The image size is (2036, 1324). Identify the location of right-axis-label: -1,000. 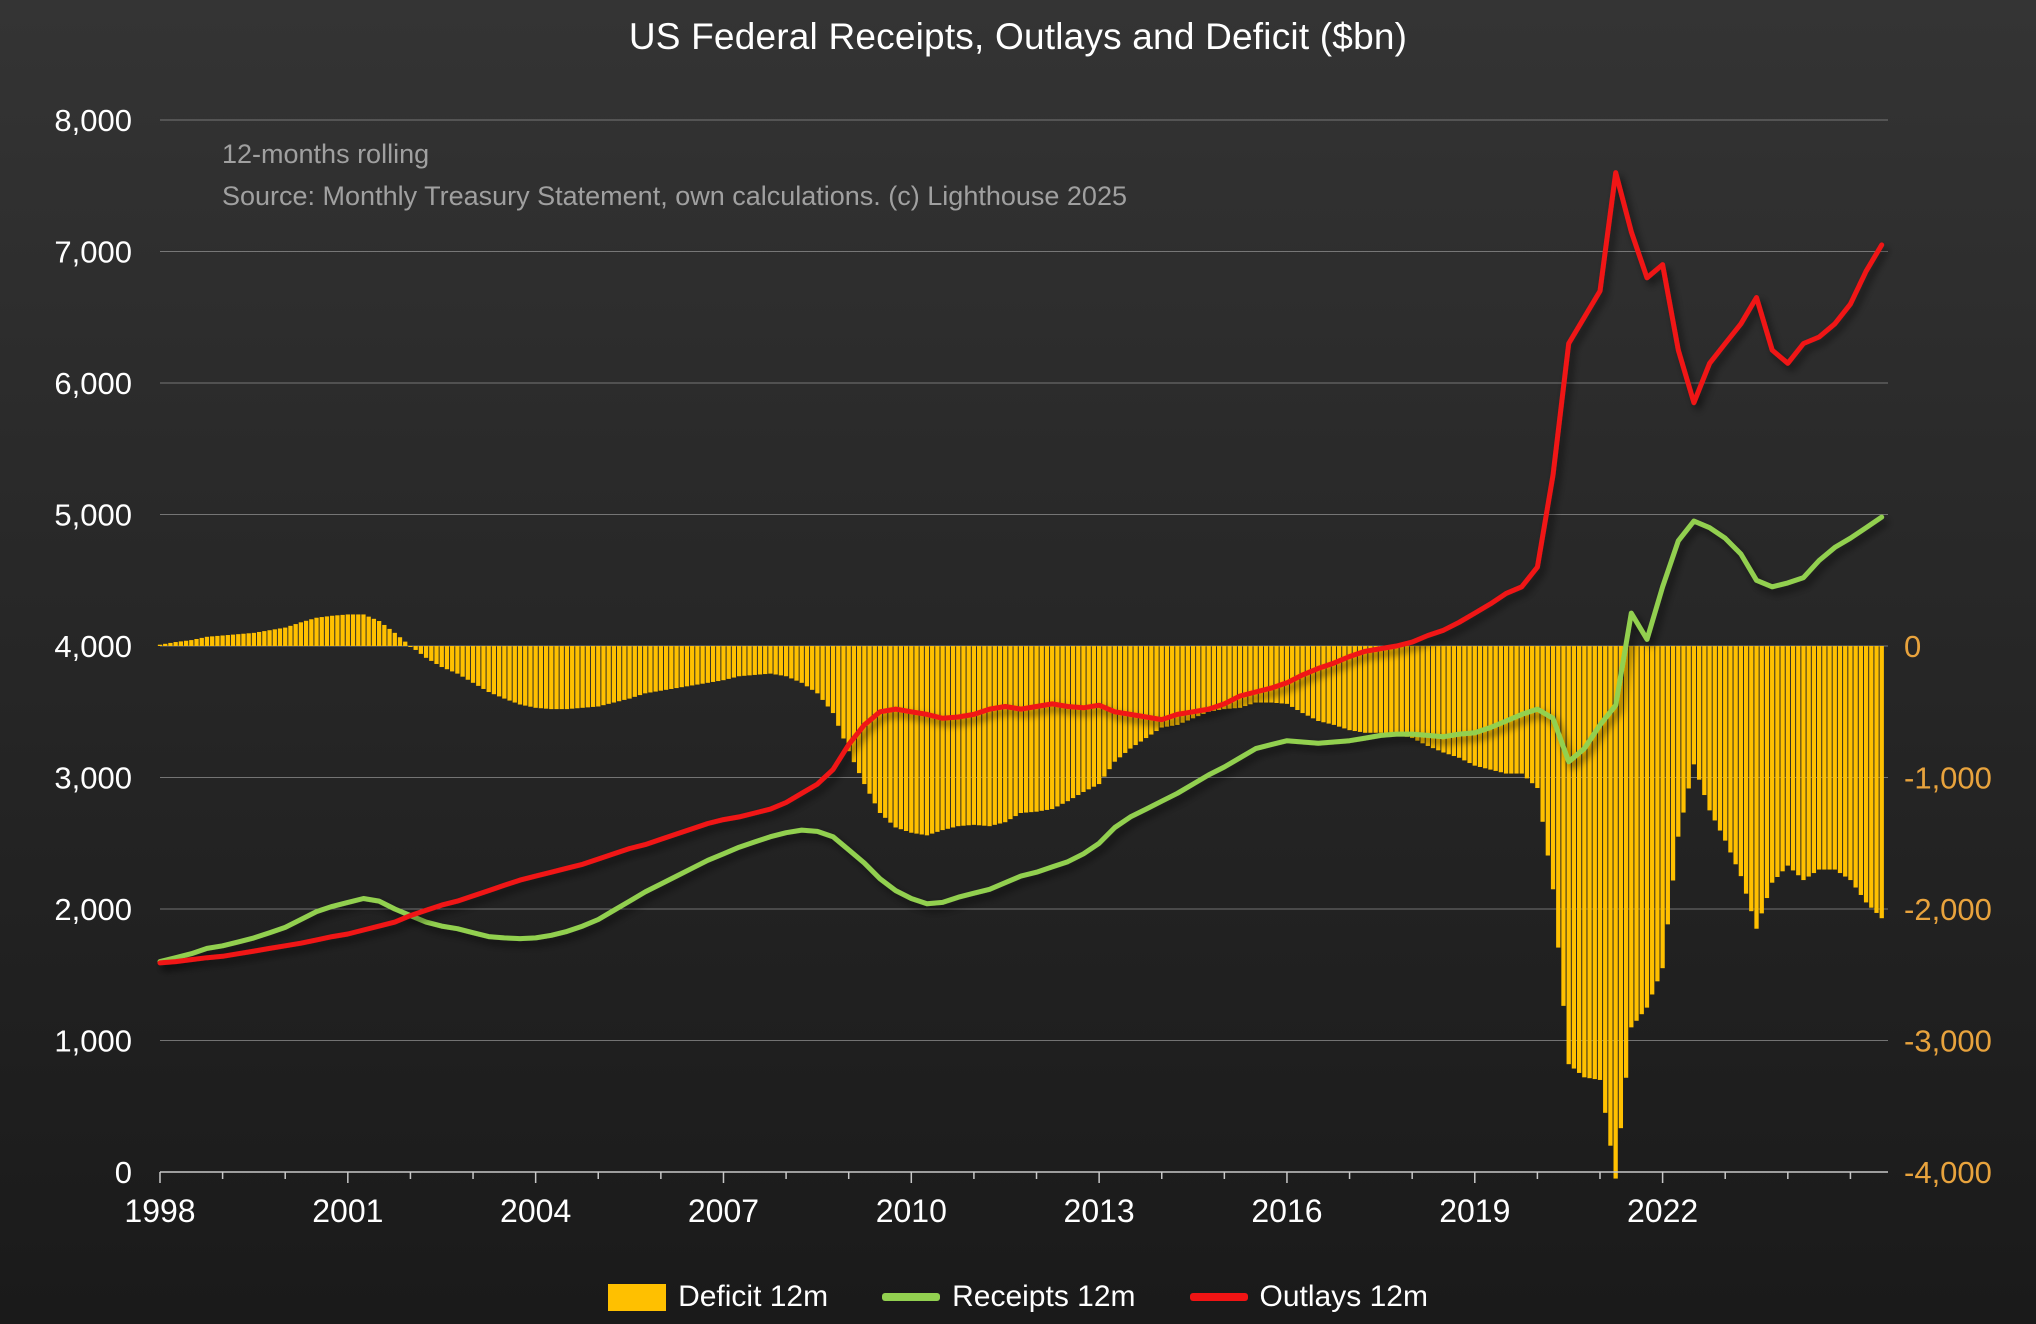
(1948, 778).